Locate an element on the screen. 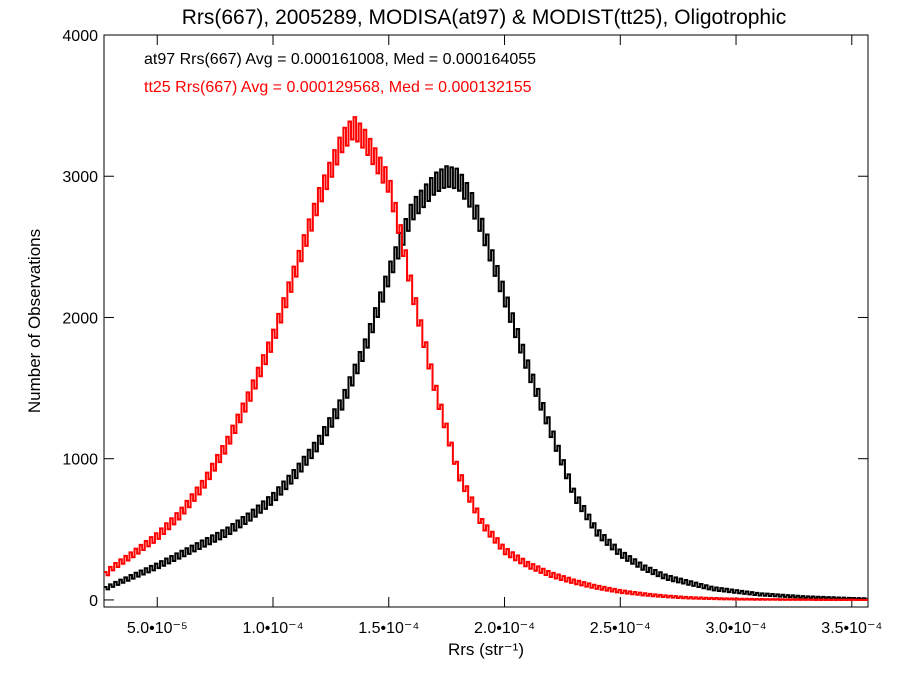 The width and height of the screenshot is (900, 675). y-tick-label: 3000 is located at coordinates (80, 177).